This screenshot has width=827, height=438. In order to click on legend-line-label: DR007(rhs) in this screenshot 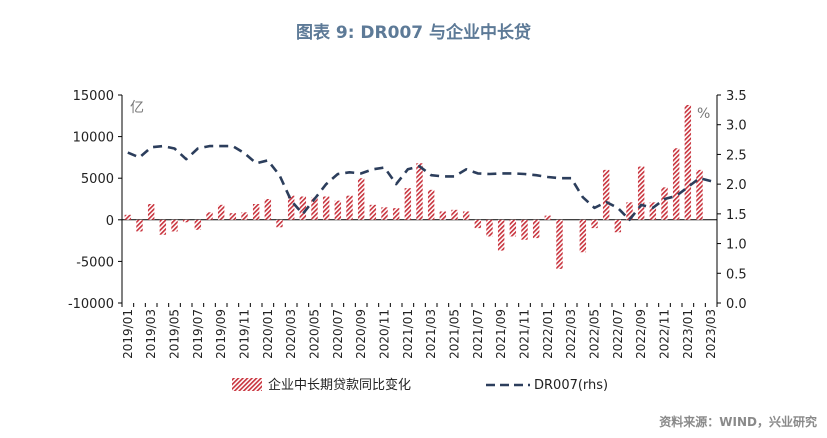, I will do `click(571, 385)`.